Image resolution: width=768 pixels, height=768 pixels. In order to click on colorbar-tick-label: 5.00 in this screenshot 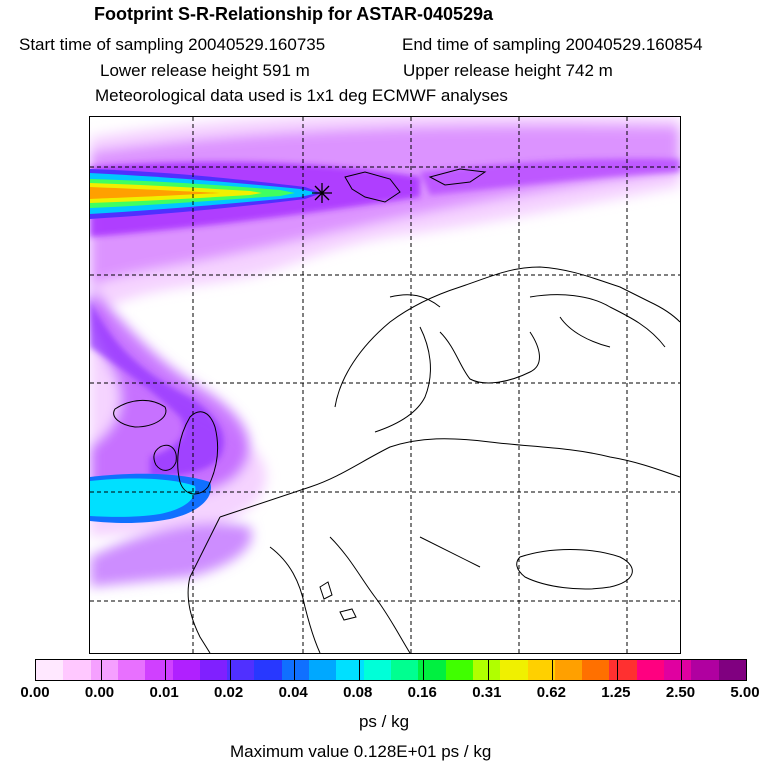, I will do `click(745, 692)`.